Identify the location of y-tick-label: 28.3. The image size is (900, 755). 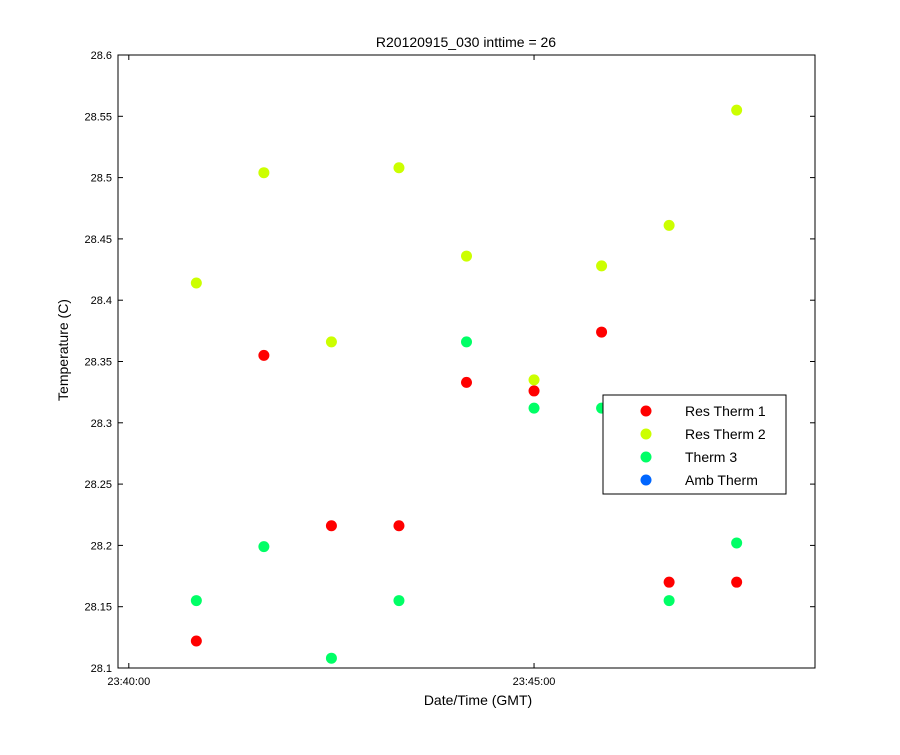
(101, 424).